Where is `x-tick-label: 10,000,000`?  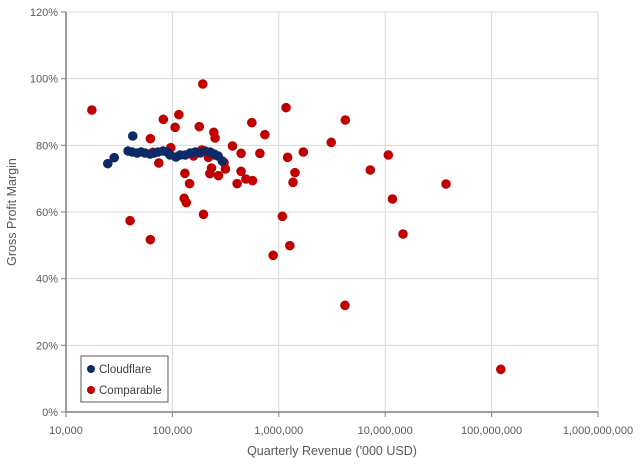 x-tick-label: 10,000,000 is located at coordinates (385, 431).